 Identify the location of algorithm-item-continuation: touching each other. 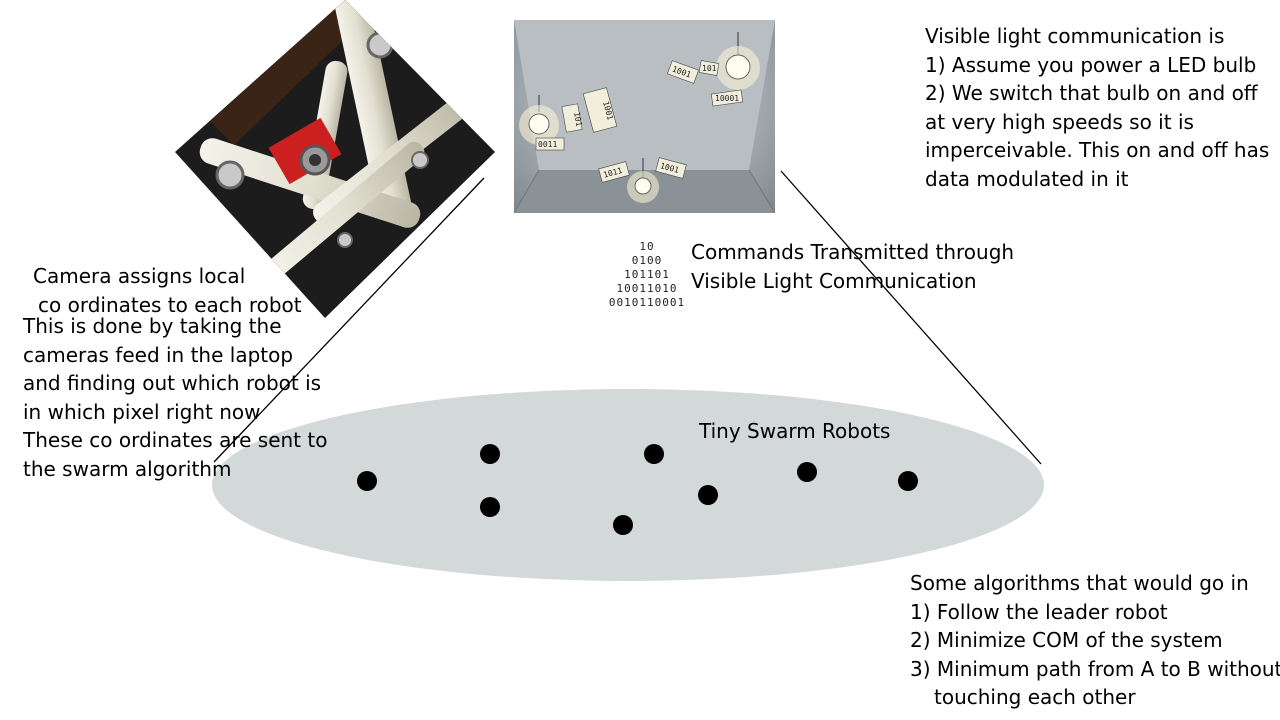
(1035, 697).